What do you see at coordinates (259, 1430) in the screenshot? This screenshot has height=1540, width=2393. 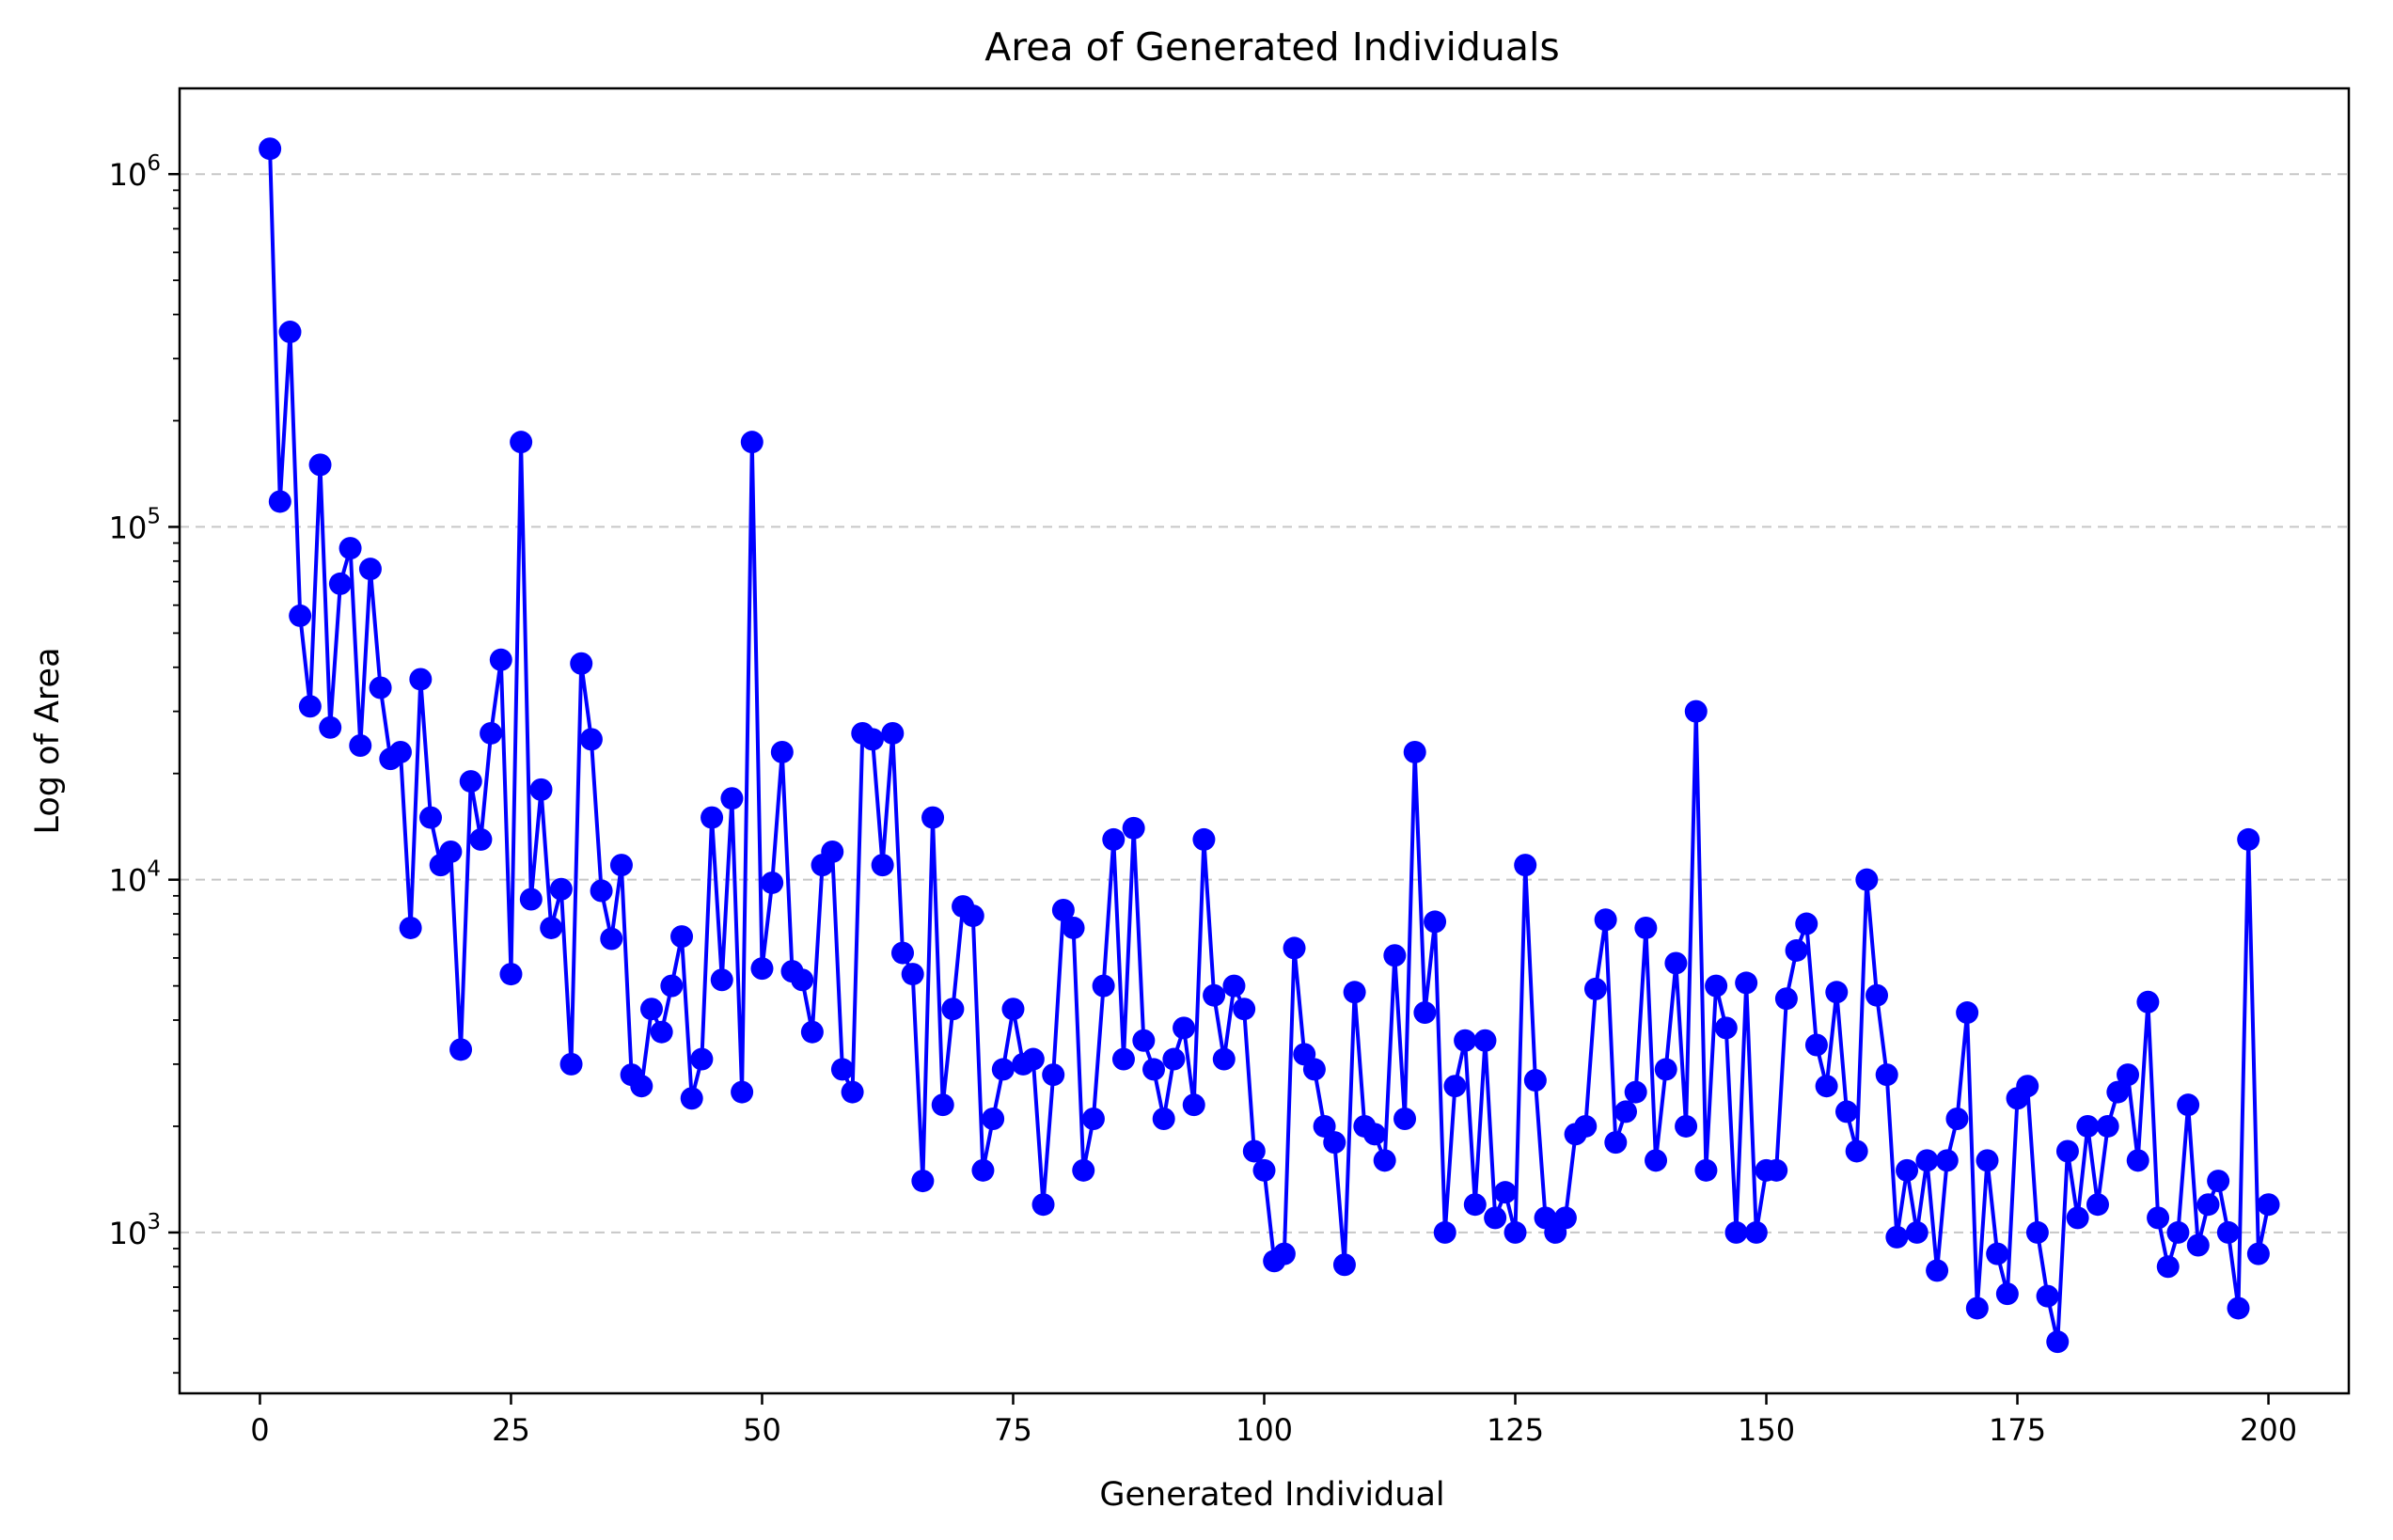 I see `x-tick-label: 0` at bounding box center [259, 1430].